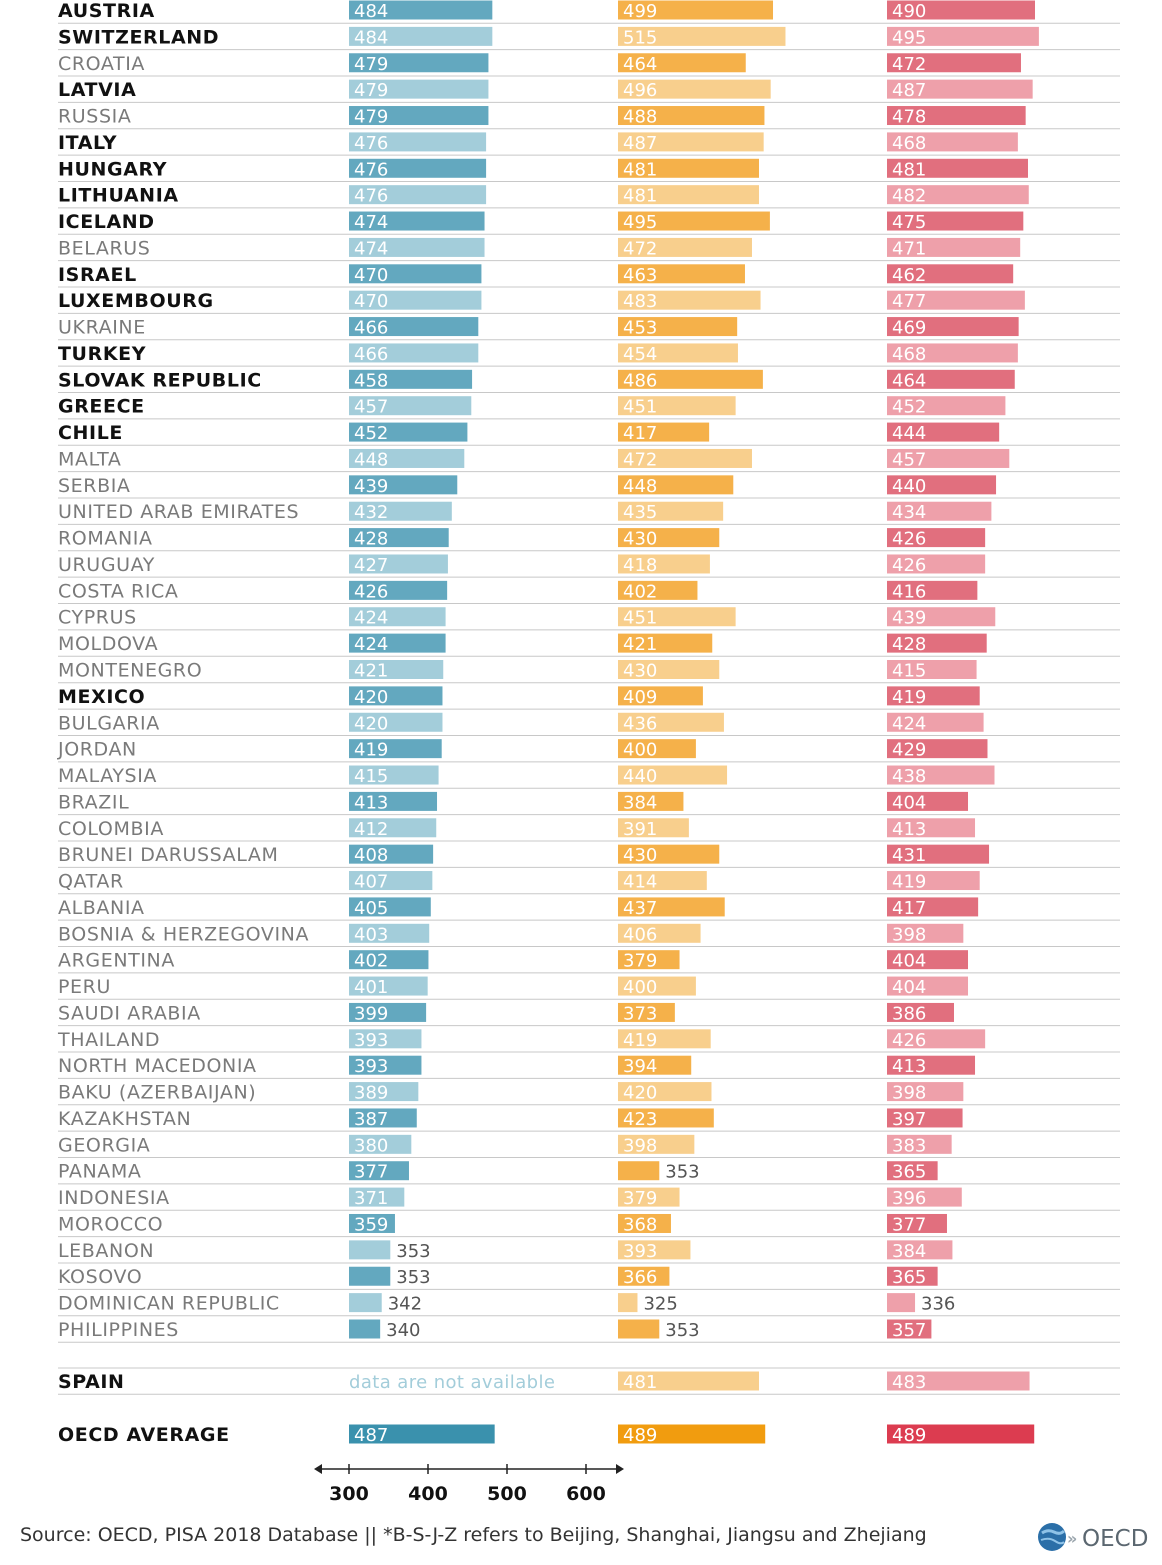 The image size is (1162, 1565). Describe the element at coordinates (640, 1119) in the screenshot. I see `mathematics-value-kazakhstan: 423` at that location.